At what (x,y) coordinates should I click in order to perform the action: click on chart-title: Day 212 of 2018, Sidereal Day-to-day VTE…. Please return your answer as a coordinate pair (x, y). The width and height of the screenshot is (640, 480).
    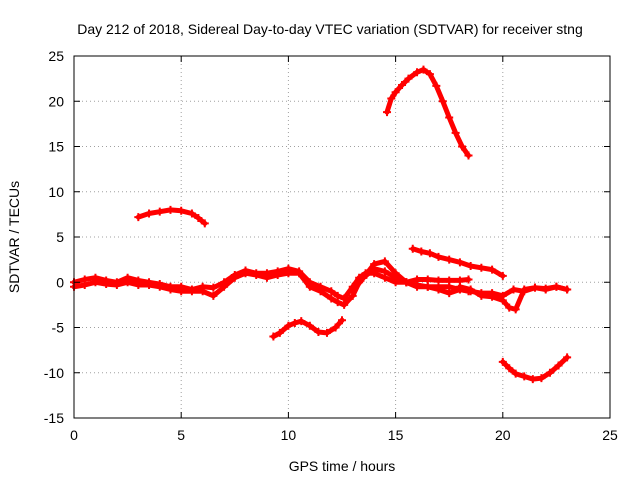
    Looking at the image, I should click on (330, 29).